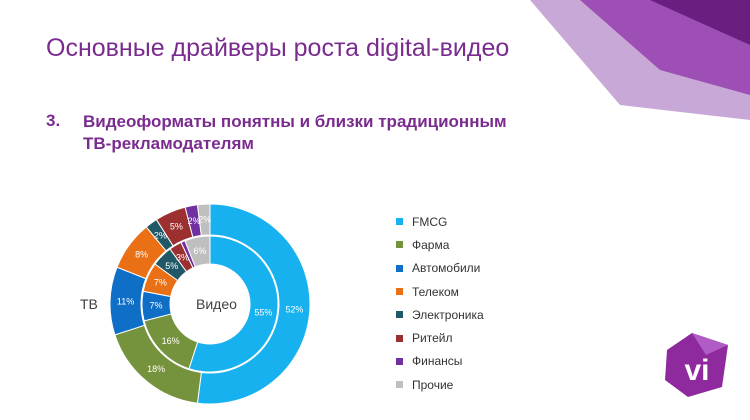 This screenshot has height=420, width=750. I want to click on corner-shape-dark, so click(700, 22).